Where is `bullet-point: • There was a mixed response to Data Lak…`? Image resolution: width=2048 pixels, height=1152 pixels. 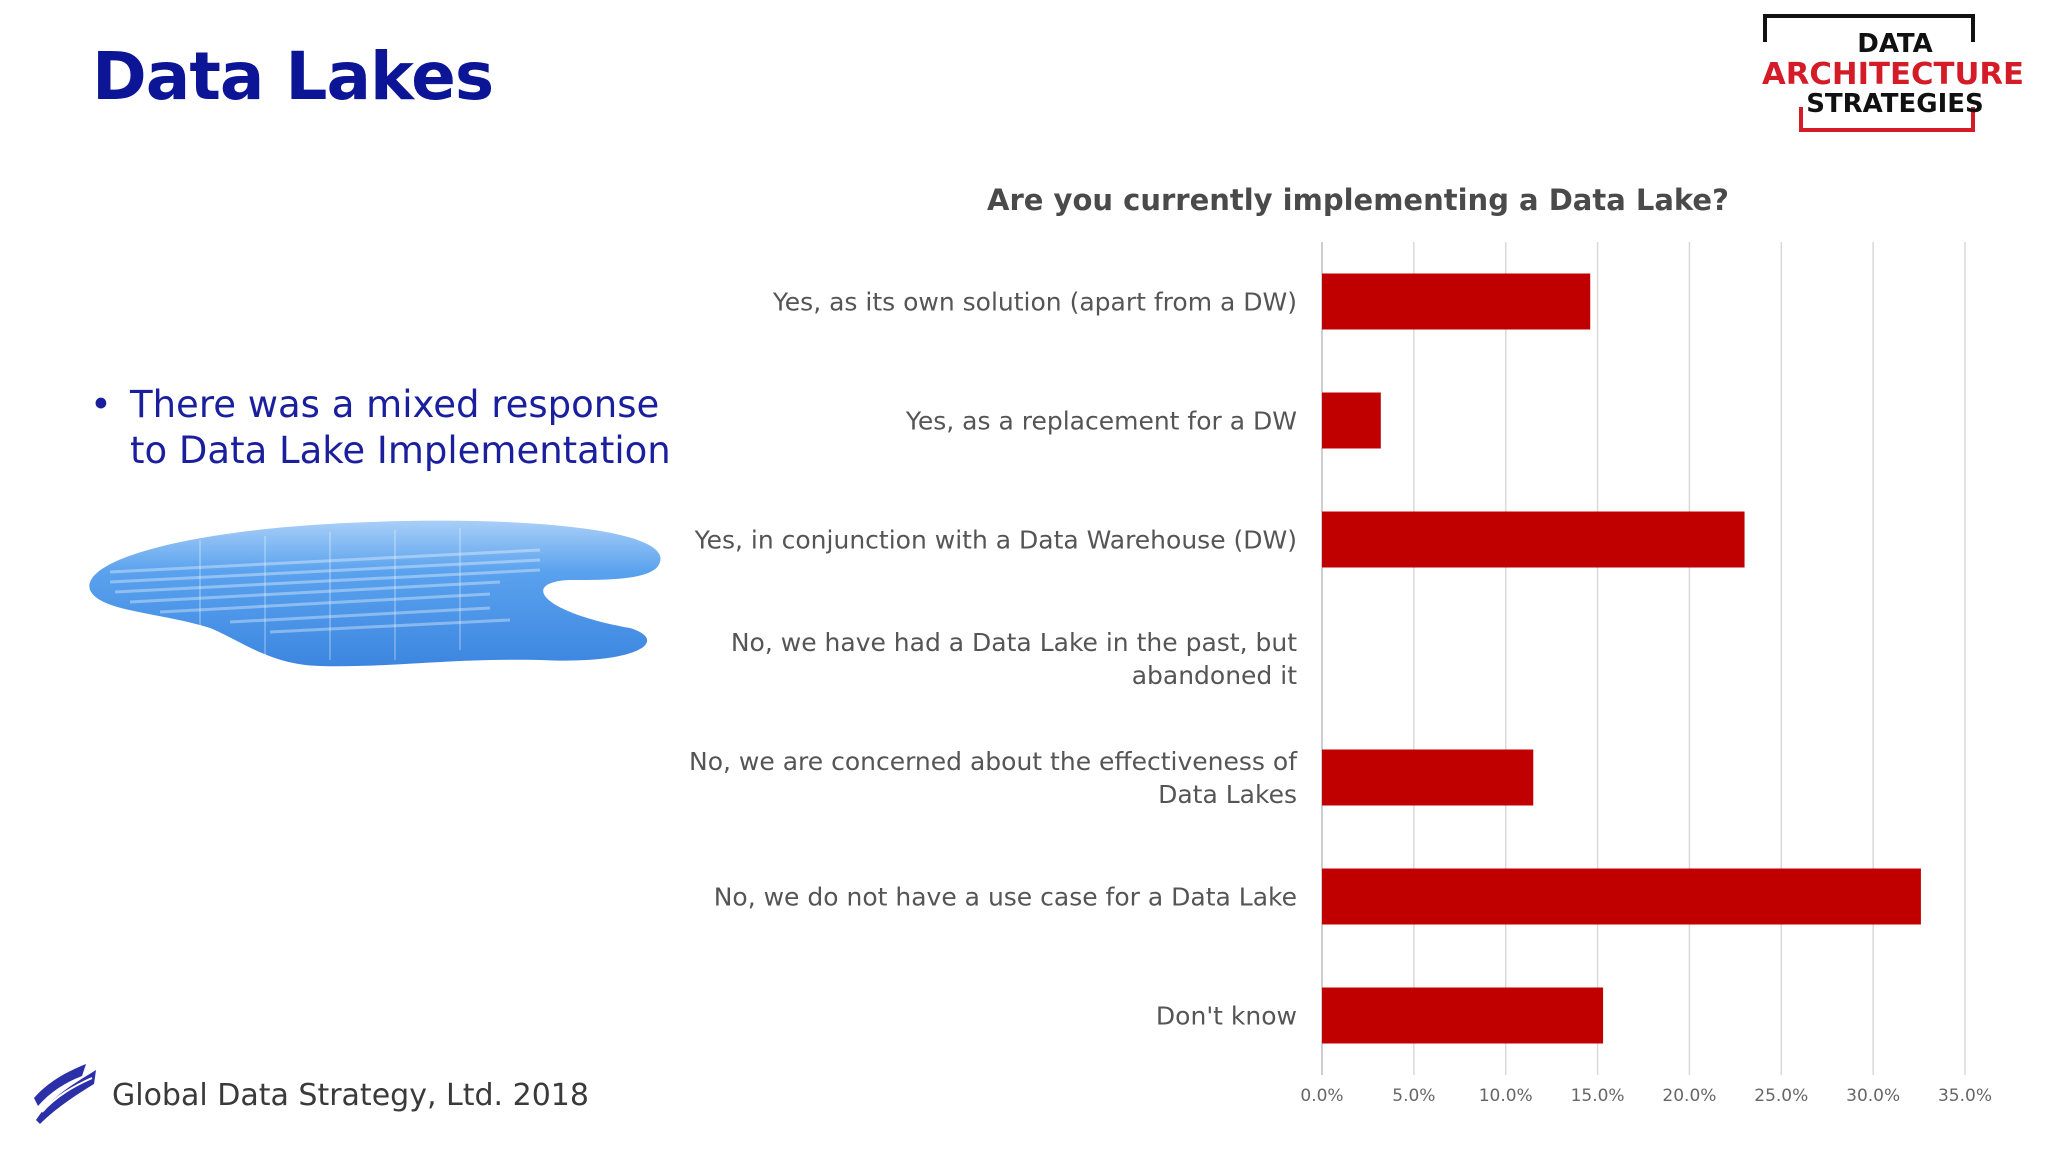 bullet-point: • There was a mixed response to Data Lak… is located at coordinates (390, 428).